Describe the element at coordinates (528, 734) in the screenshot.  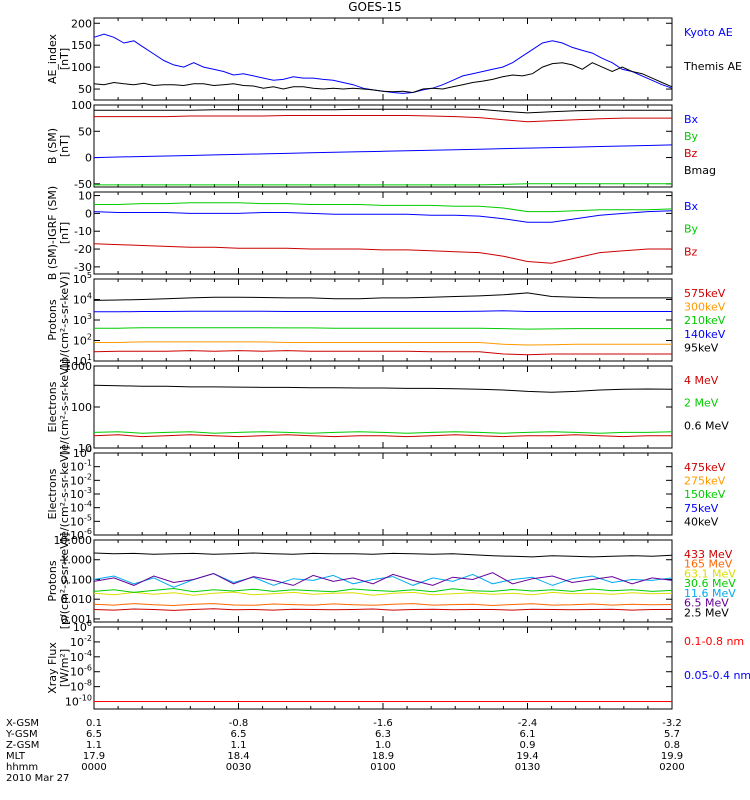
I see `table-cell: 6.1` at that location.